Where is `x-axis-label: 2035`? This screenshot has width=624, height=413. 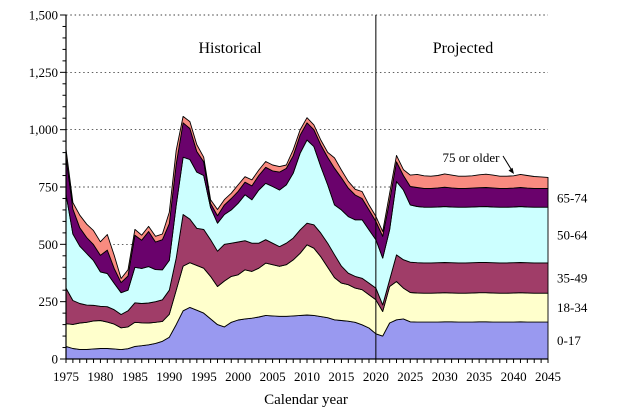
x-axis-label: 2035 is located at coordinates (479, 376).